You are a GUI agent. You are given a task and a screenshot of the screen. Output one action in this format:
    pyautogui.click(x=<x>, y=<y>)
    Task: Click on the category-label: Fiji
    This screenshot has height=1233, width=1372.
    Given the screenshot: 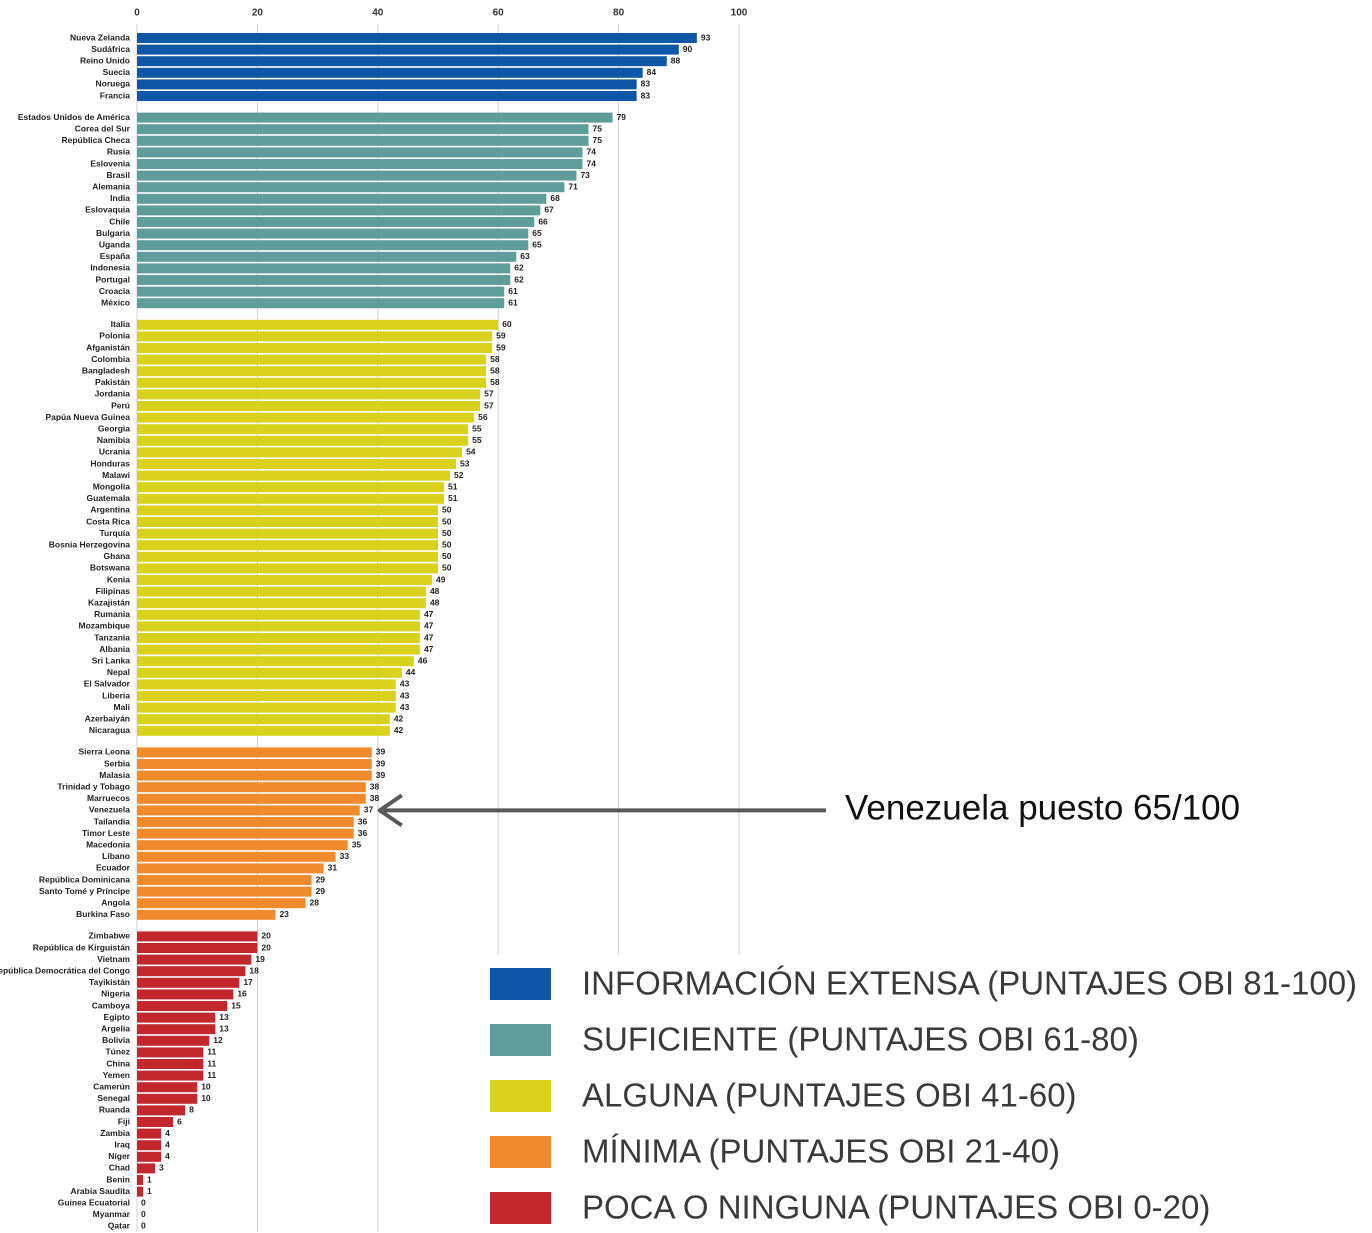 What is the action you would take?
    pyautogui.click(x=124, y=1121)
    